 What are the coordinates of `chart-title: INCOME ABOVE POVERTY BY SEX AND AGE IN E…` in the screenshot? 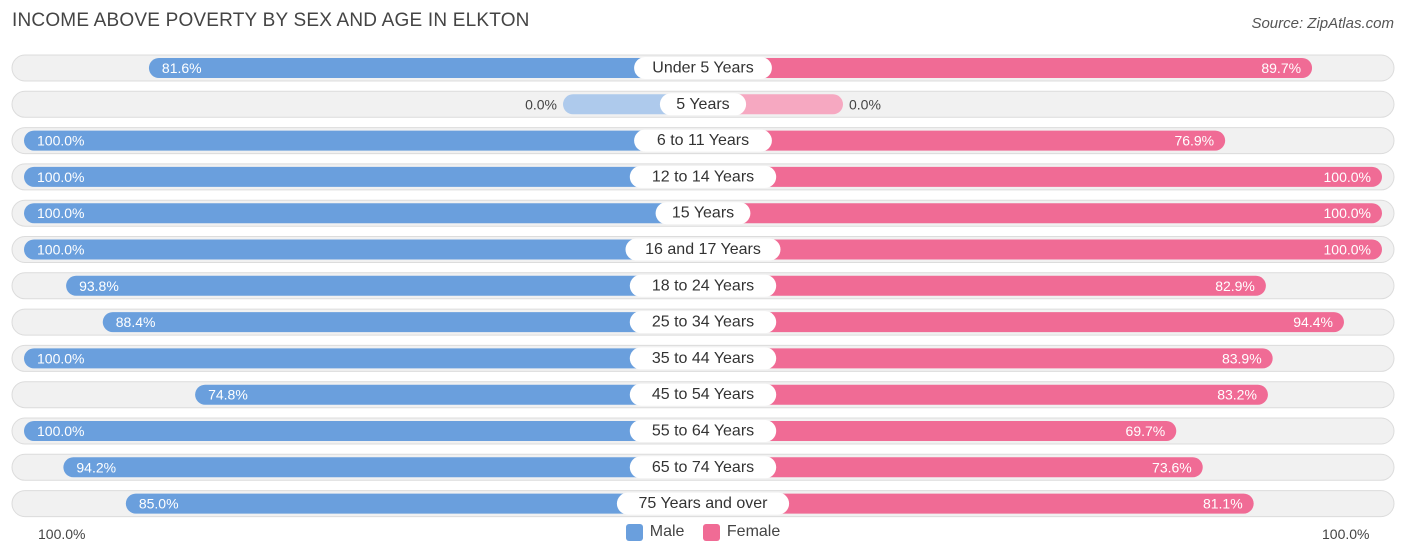 It's located at (271, 20).